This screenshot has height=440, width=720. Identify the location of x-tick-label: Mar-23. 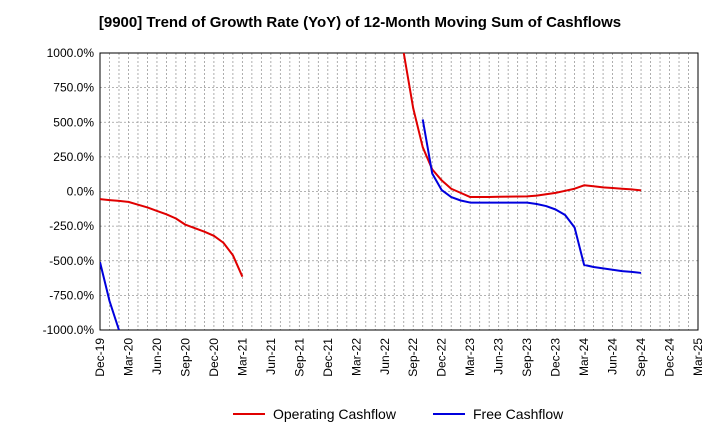
(470, 357).